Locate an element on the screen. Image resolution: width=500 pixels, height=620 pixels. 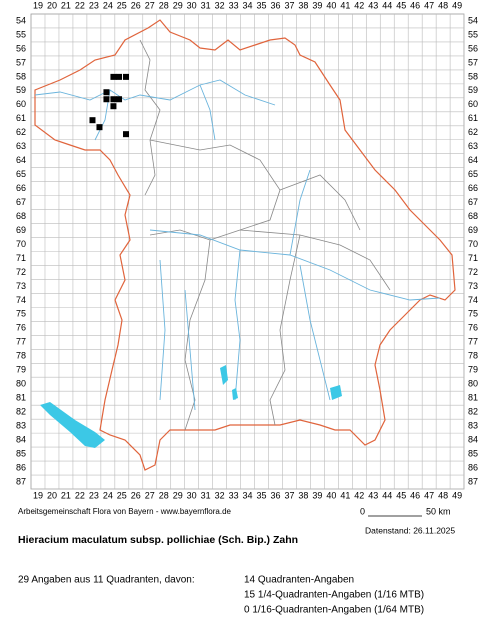
row-label: 78 is located at coordinates (21, 356).